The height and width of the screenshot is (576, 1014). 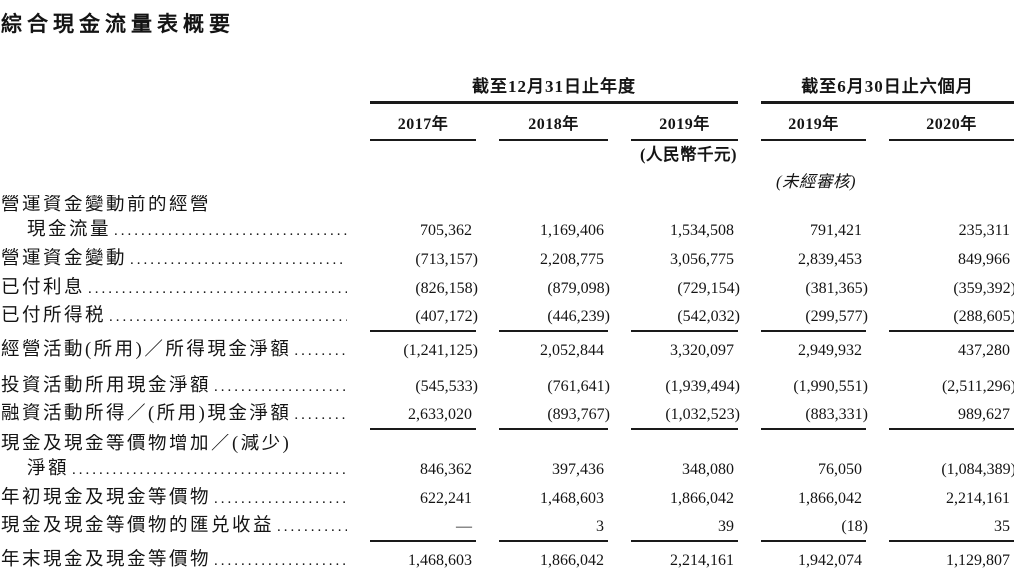 I want to click on value-cell: 2,052,844, so click(x=553, y=350).